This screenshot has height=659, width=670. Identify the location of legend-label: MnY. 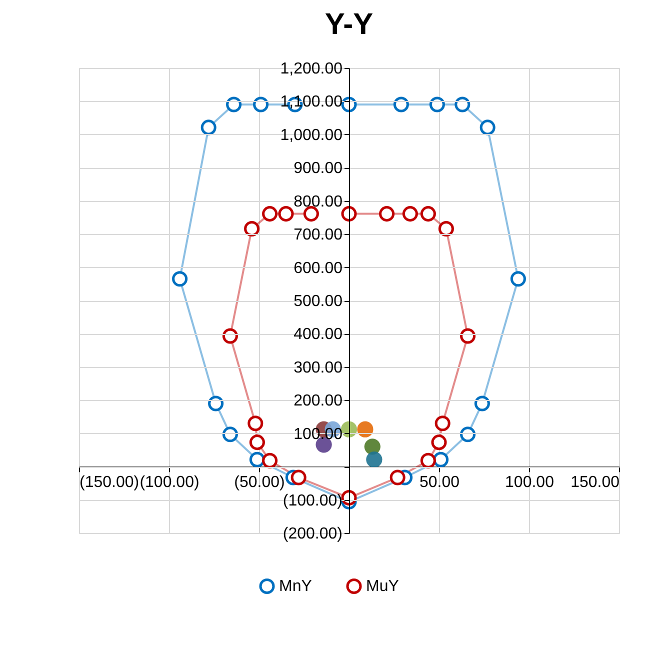
(295, 587).